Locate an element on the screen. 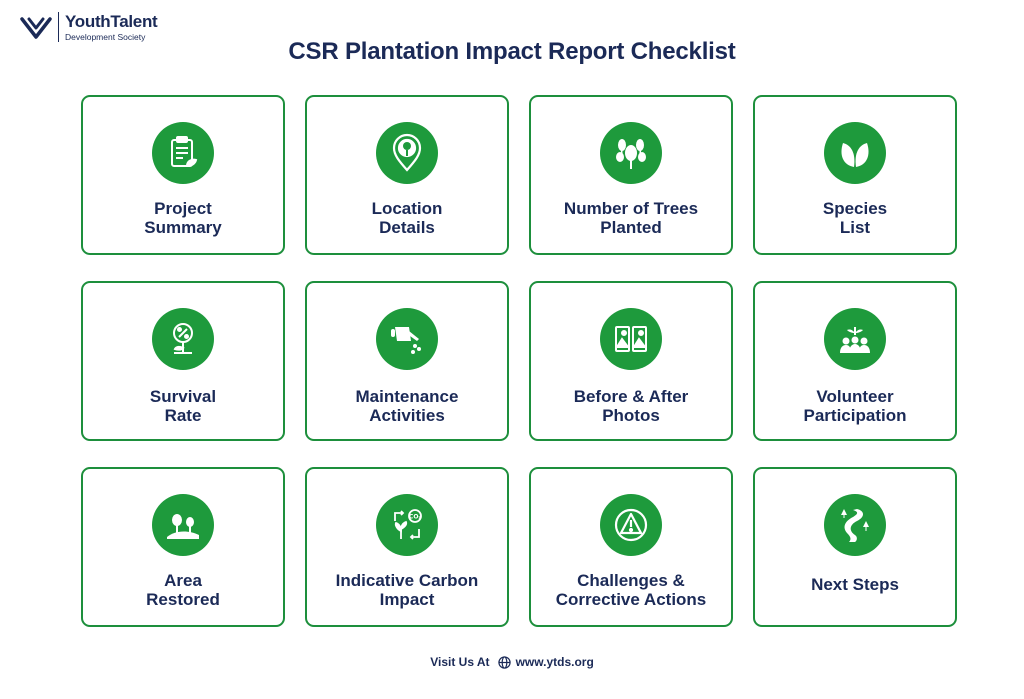 This screenshot has width=1024, height=699. card-area-restored: Area Restored is located at coordinates (183, 547).